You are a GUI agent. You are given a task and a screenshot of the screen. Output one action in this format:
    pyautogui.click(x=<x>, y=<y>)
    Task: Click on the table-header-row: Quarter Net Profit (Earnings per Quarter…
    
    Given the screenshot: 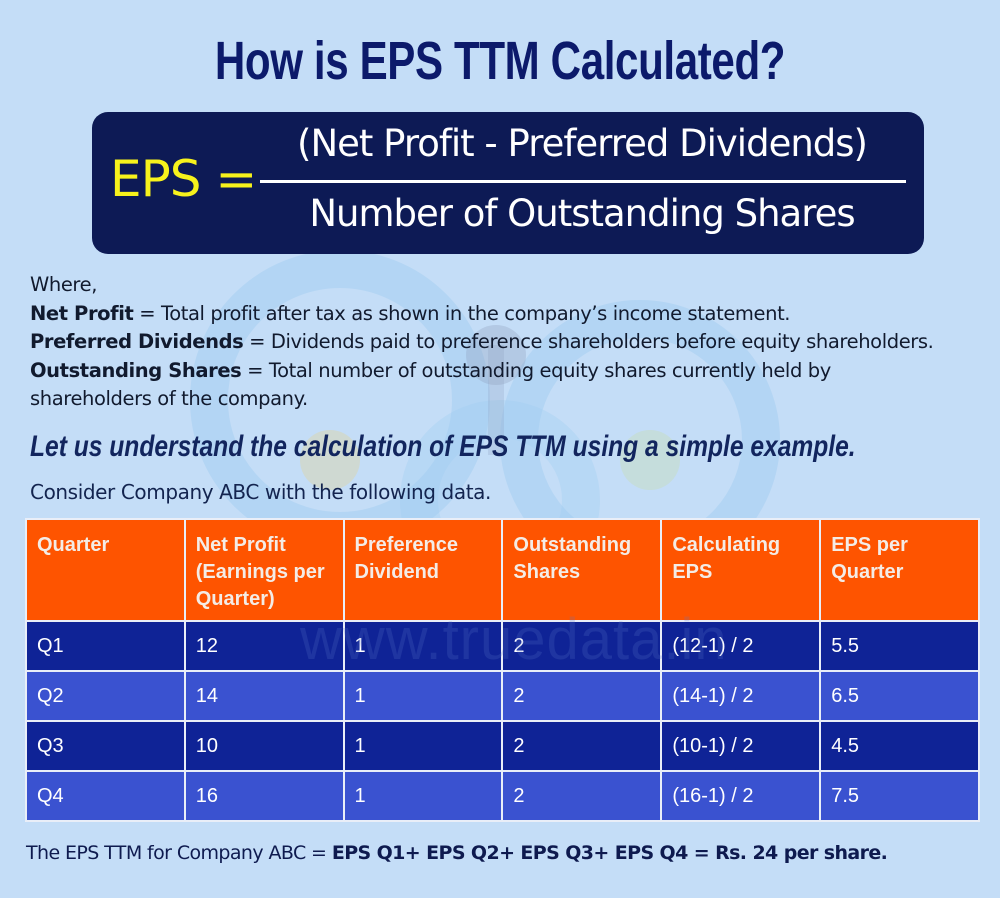 What is the action you would take?
    pyautogui.click(x=502, y=570)
    